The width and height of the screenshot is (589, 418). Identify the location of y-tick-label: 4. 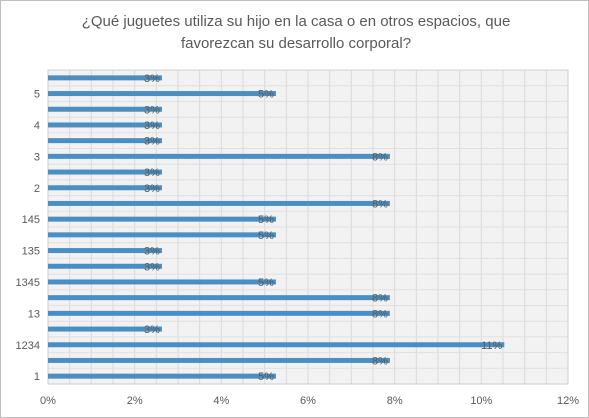
(37, 126).